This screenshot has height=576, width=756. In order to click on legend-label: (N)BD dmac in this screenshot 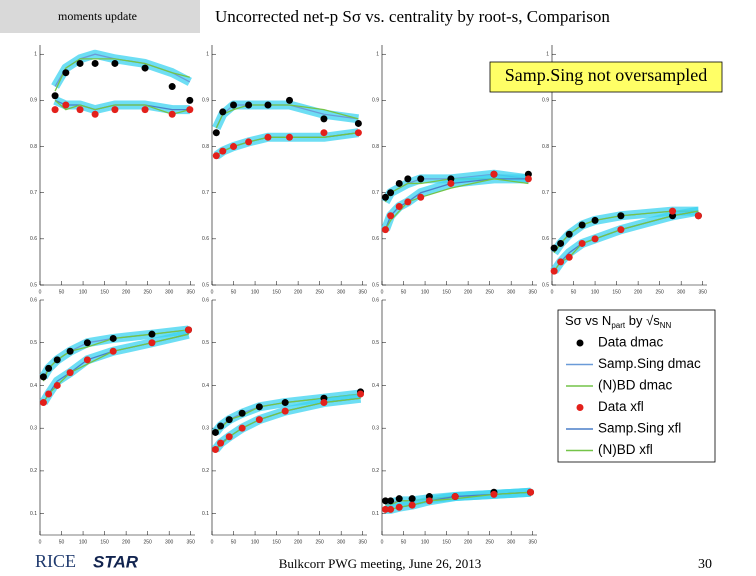, I will do `click(635, 385)`.